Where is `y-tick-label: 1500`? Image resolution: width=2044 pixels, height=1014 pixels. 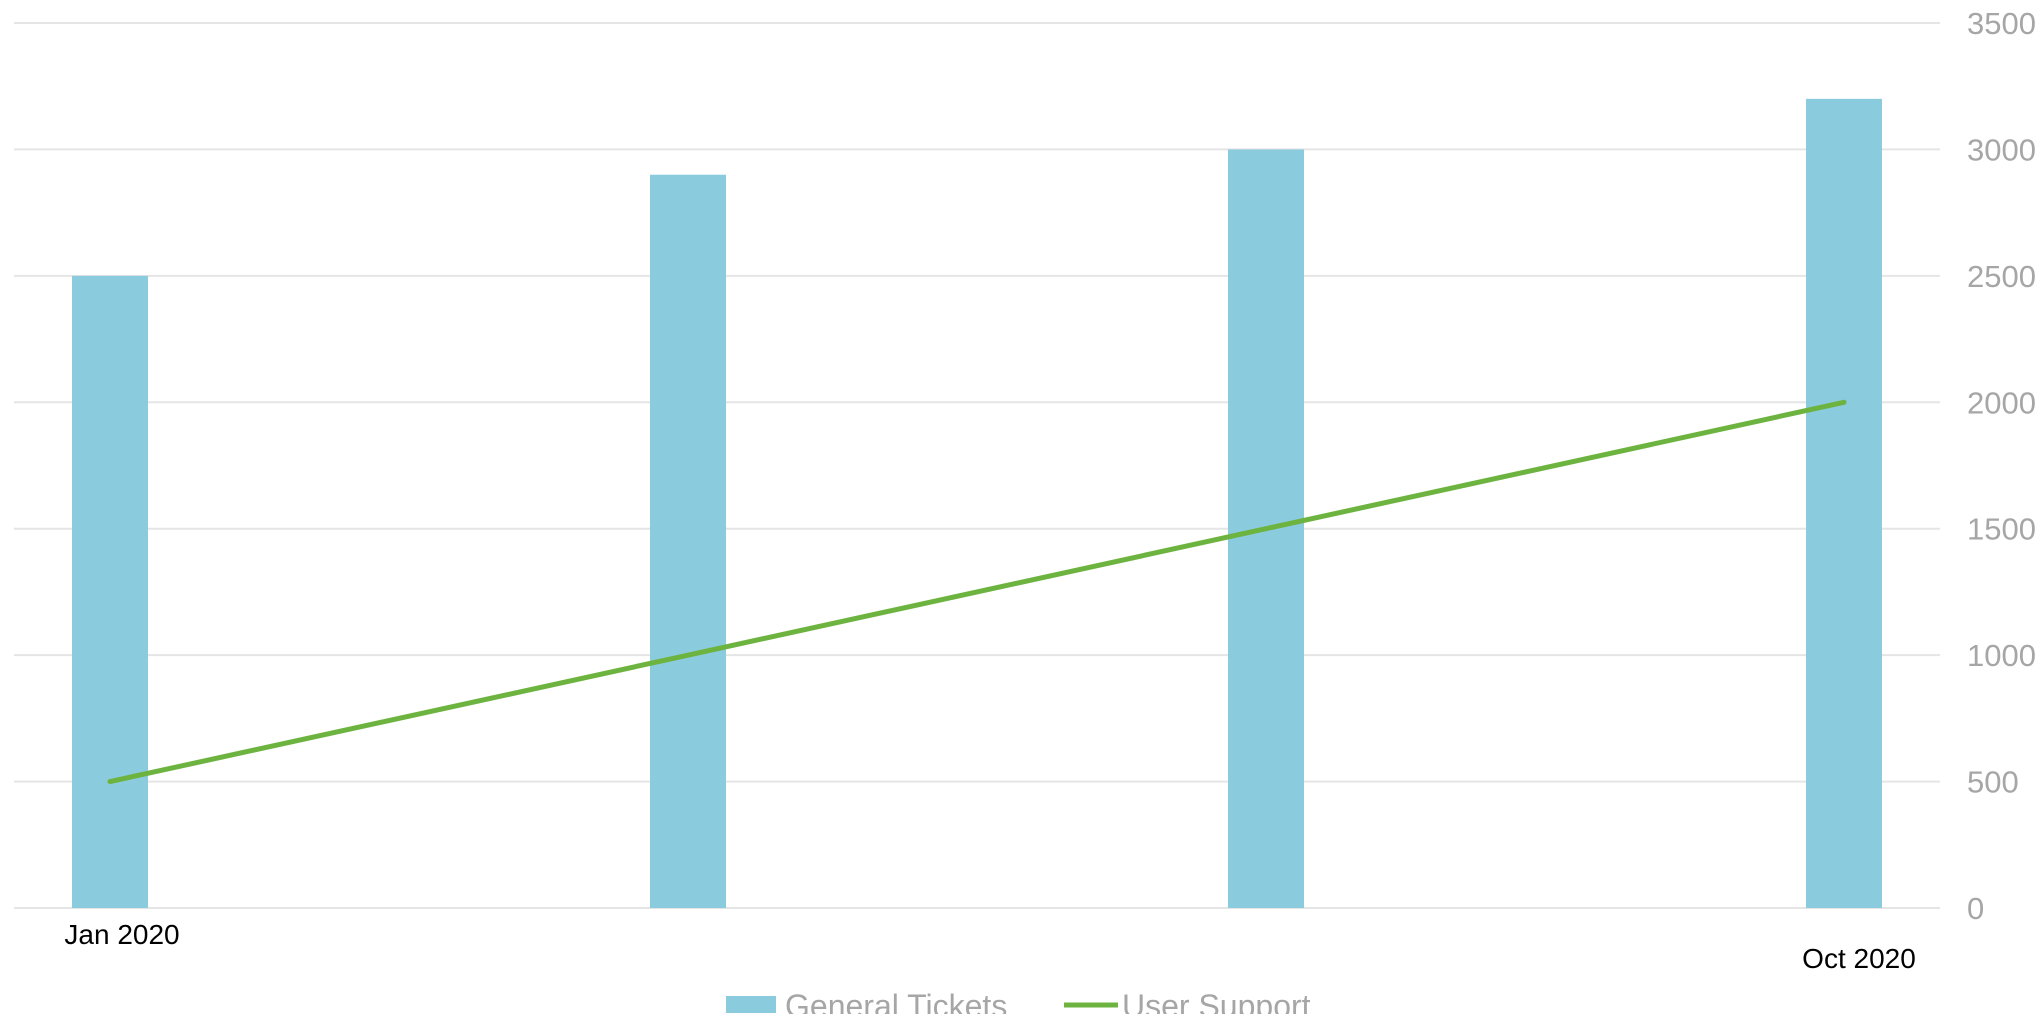 y-tick-label: 1500 is located at coordinates (2001, 529).